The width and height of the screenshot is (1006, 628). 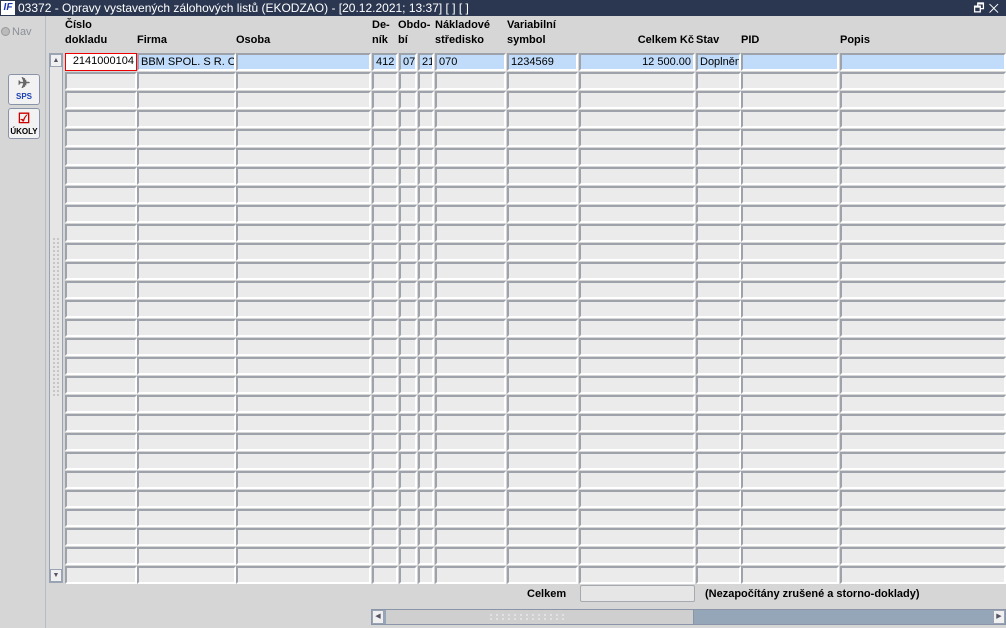 I want to click on scroll-up-icon: ▲, so click(x=56, y=60).